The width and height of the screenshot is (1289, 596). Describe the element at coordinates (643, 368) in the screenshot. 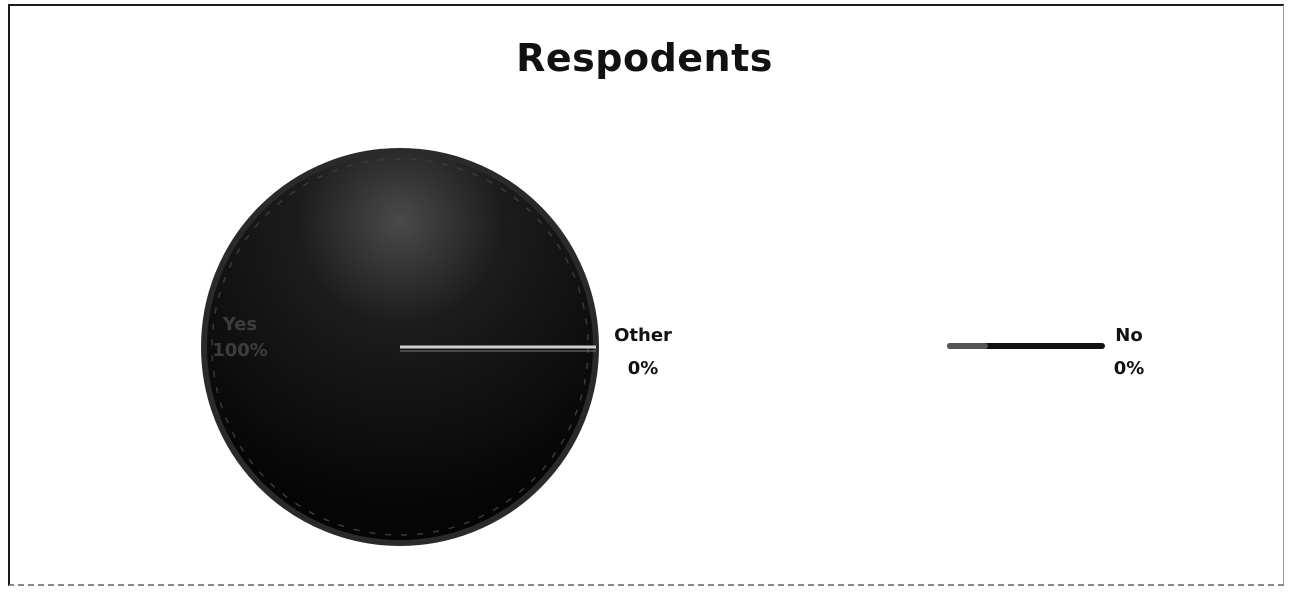

I see `data-label-other-pct: 0%` at that location.